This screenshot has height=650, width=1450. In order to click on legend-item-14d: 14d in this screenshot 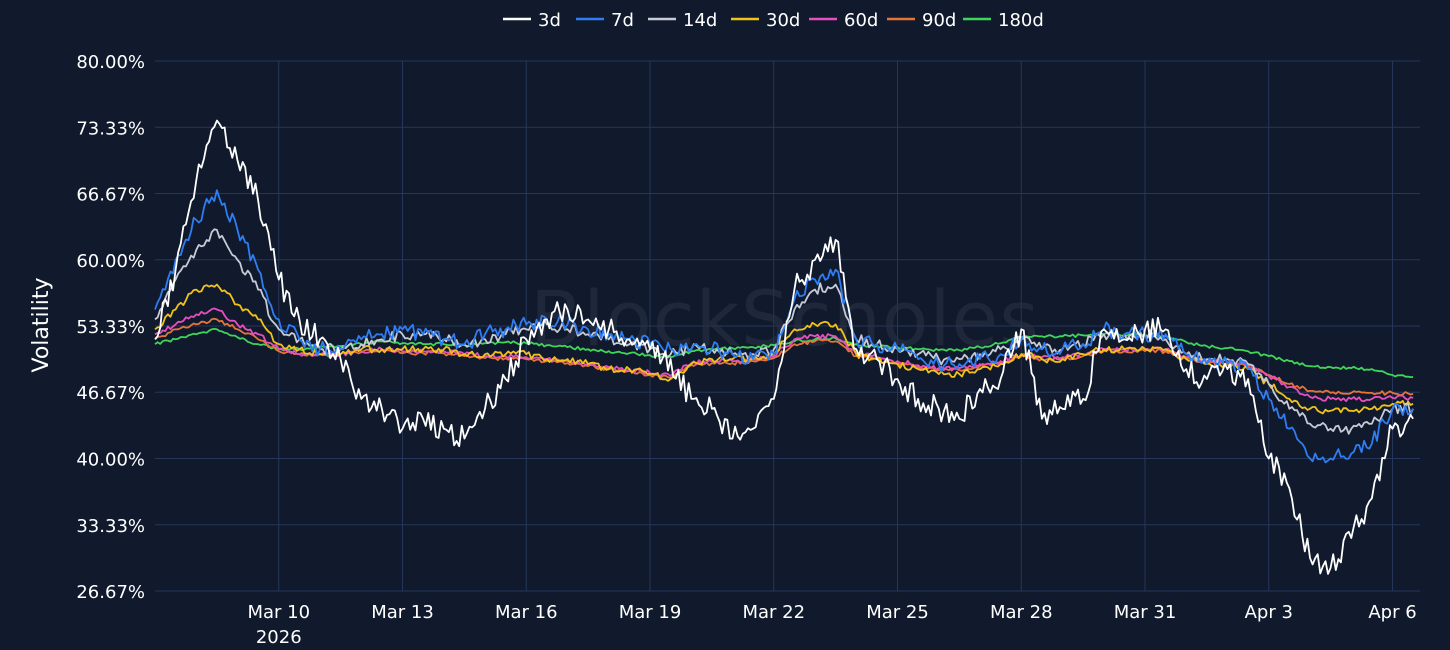, I will do `click(682, 20)`.